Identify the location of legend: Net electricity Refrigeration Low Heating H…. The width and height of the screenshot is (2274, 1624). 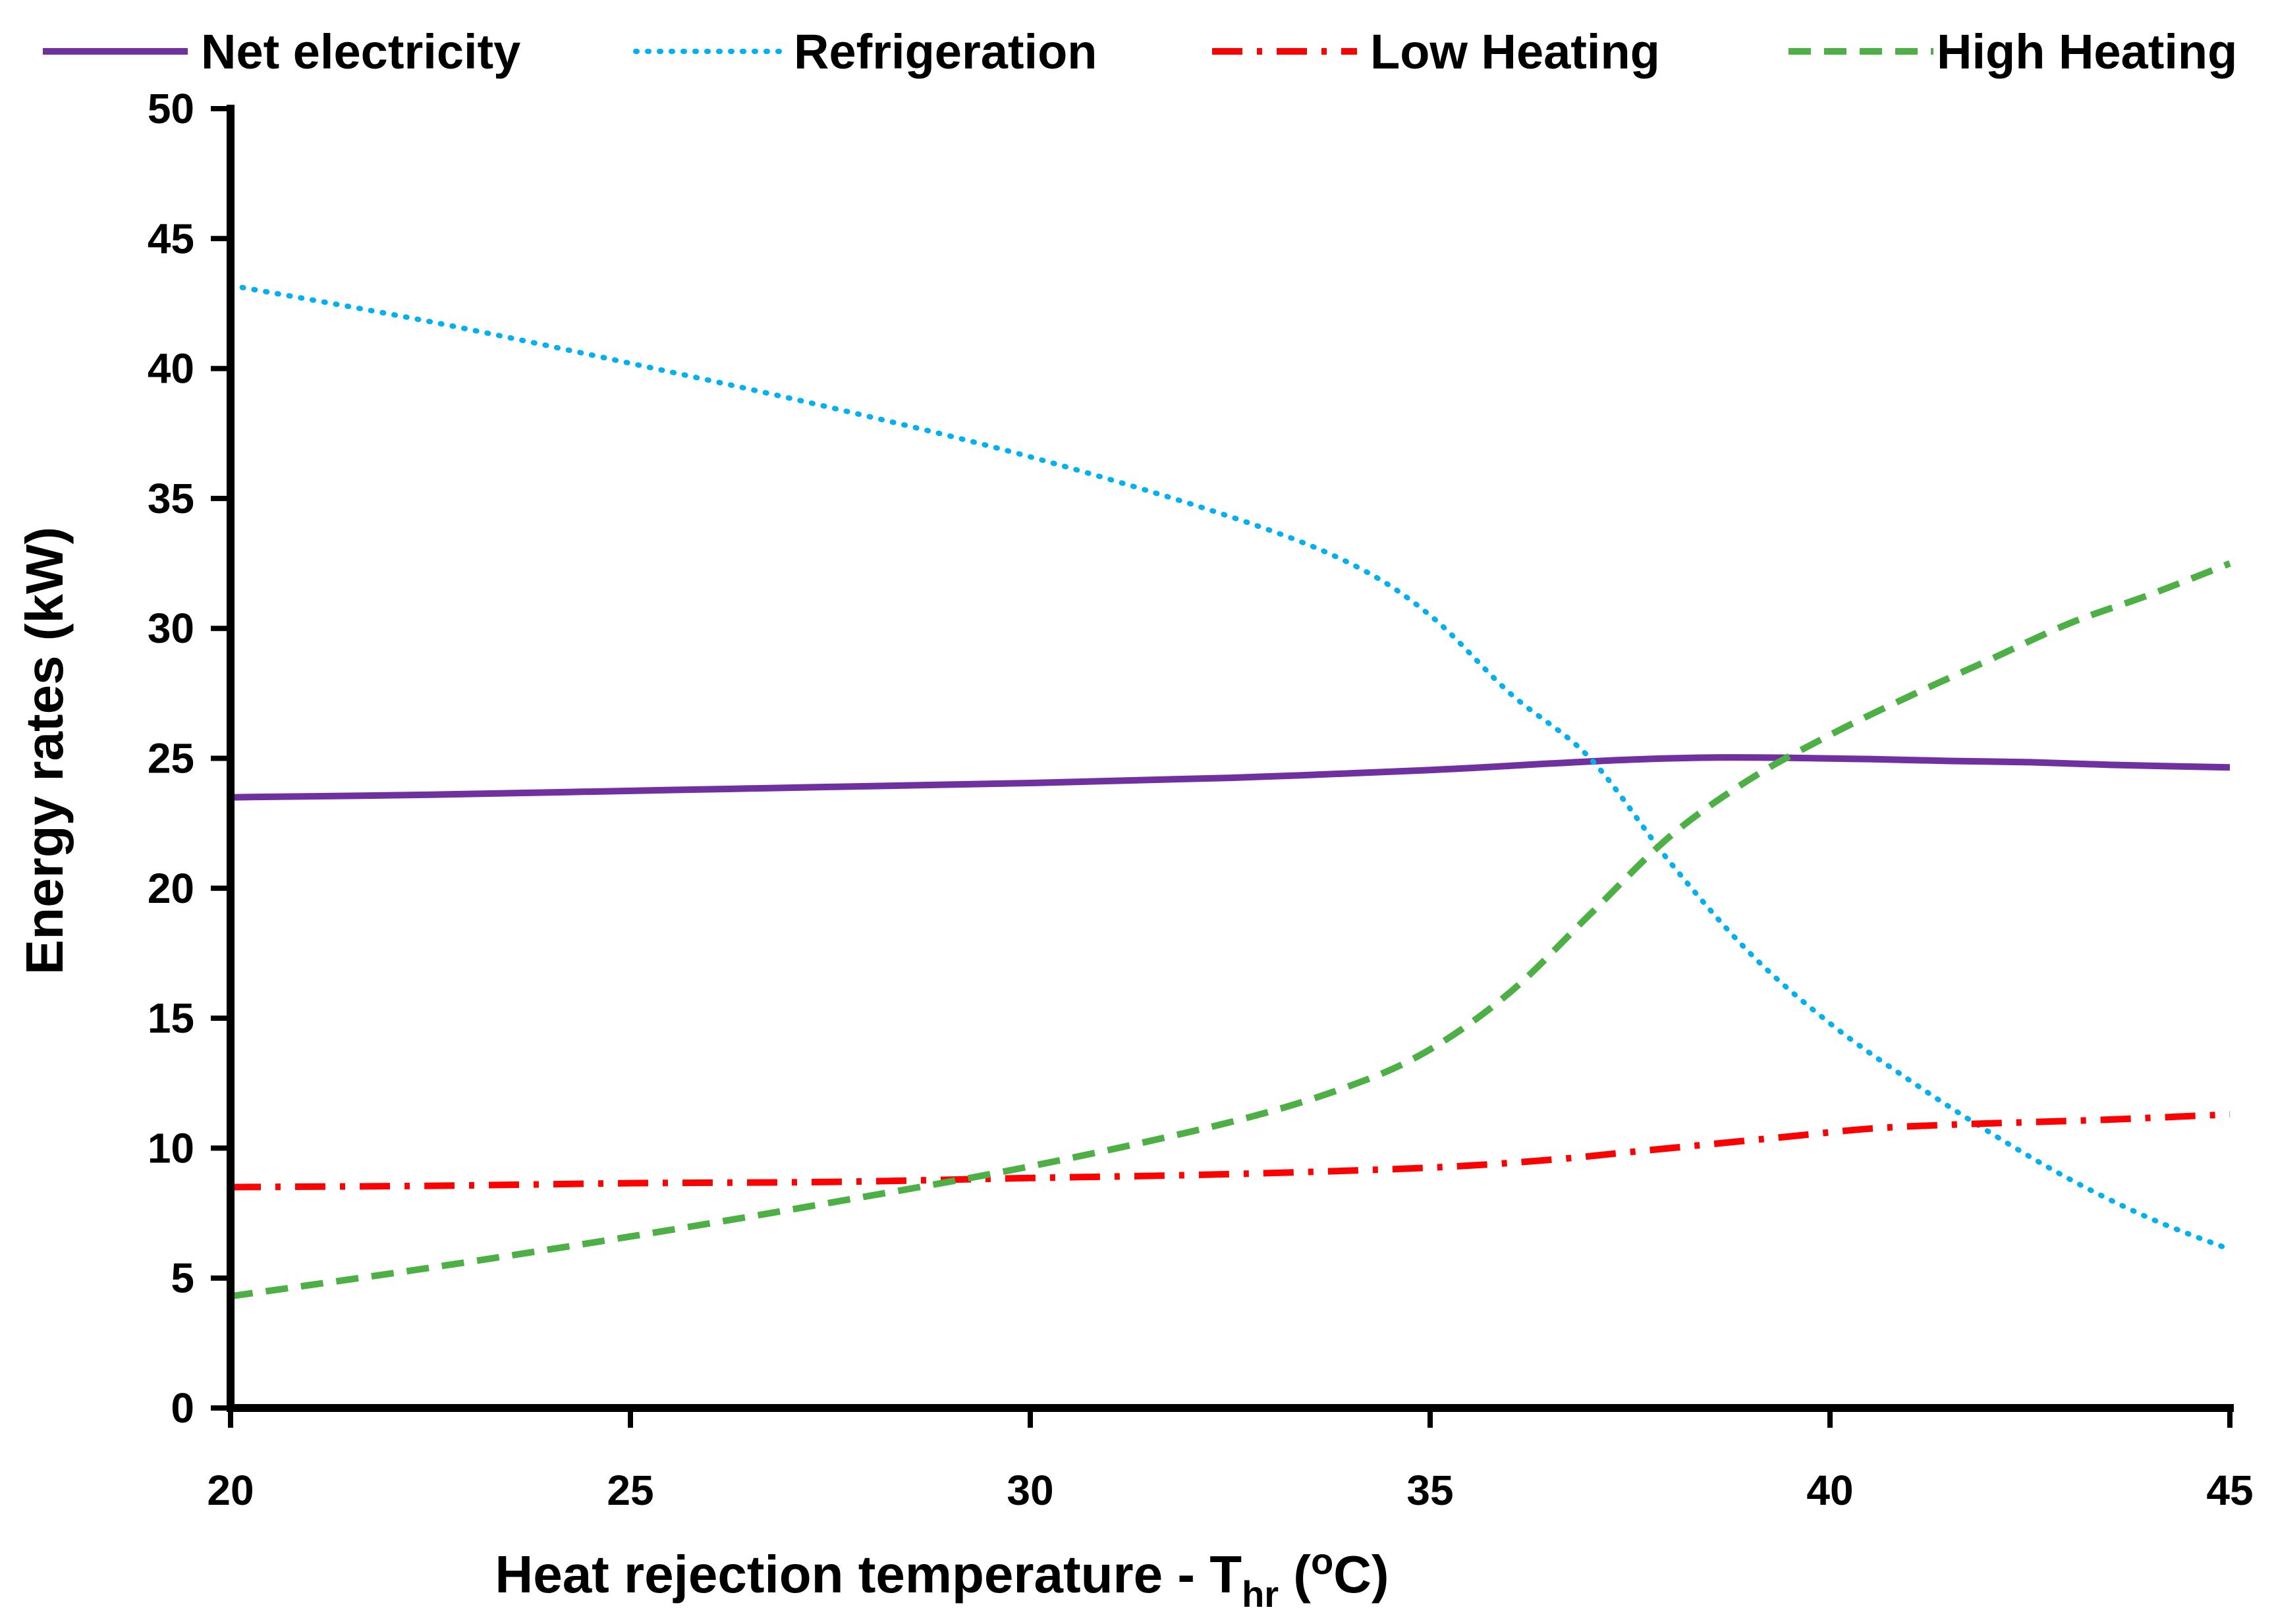
(1140, 51).